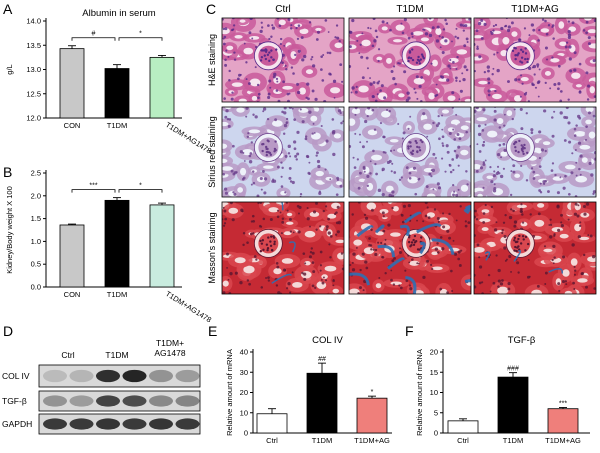 The image size is (600, 453). Describe the element at coordinates (101, 386) in the screenshot. I see `western-blot: Ctrl T1DM T1DM+AG1478 COL IV TGF-β GAPDH` at that location.